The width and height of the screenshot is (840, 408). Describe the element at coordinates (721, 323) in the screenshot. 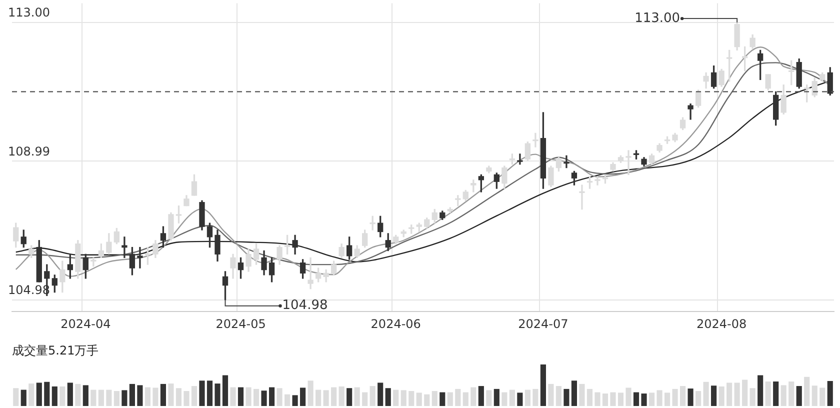

I see `x-tick-label: 2024-08` at that location.